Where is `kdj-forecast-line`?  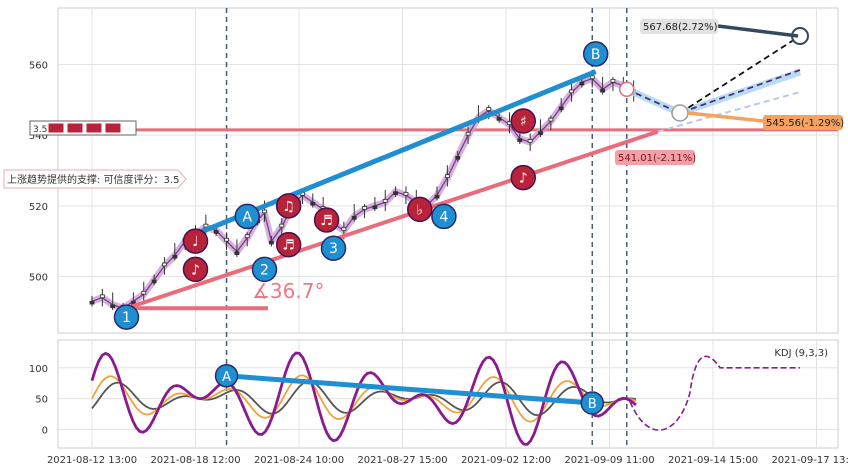 kdj-forecast-line is located at coordinates (714, 393).